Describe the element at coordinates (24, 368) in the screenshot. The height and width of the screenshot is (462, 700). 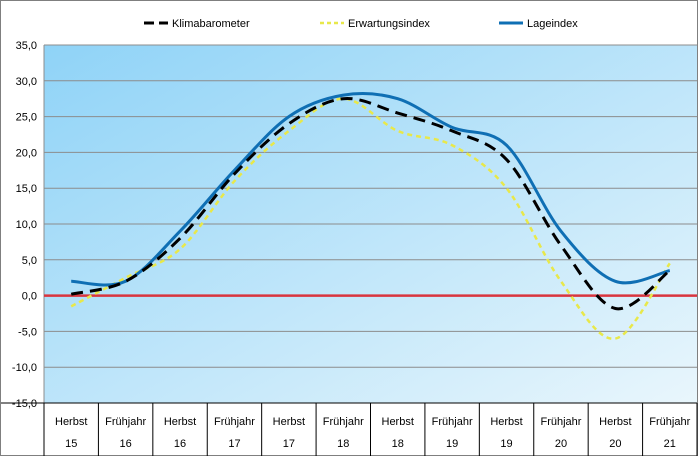
I see `y-tick-label: -10,0` at that location.